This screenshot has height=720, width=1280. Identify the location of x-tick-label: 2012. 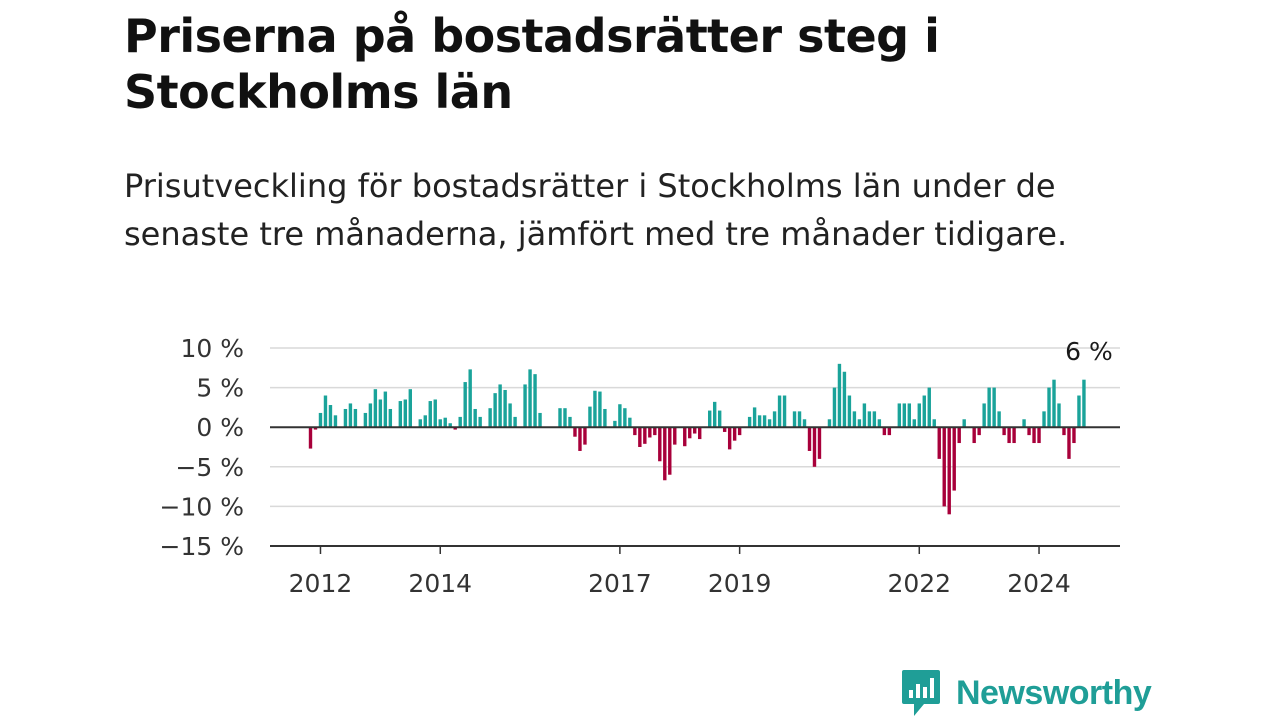
(321, 583).